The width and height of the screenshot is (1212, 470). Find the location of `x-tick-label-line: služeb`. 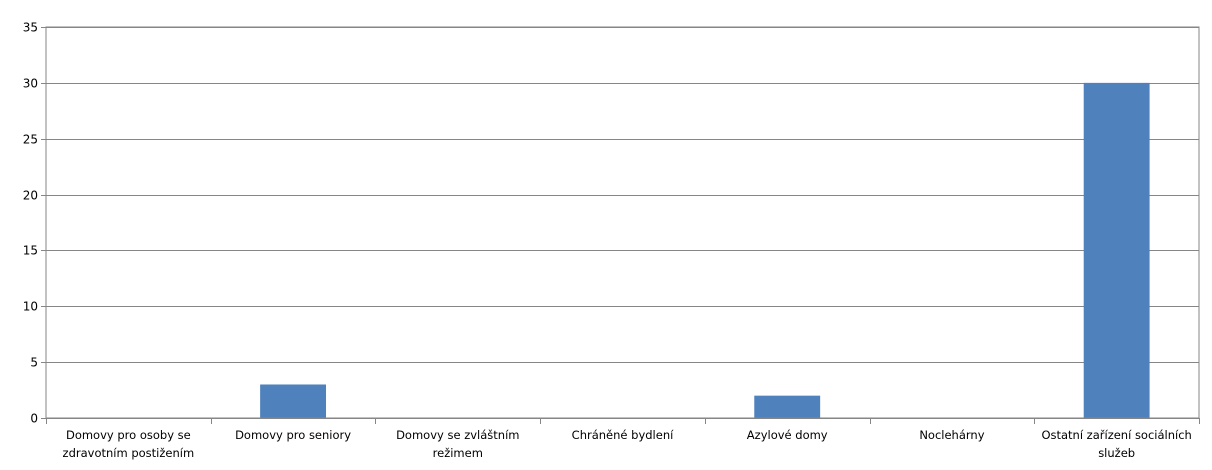

x-tick-label-line: služeb is located at coordinates (1116, 453).